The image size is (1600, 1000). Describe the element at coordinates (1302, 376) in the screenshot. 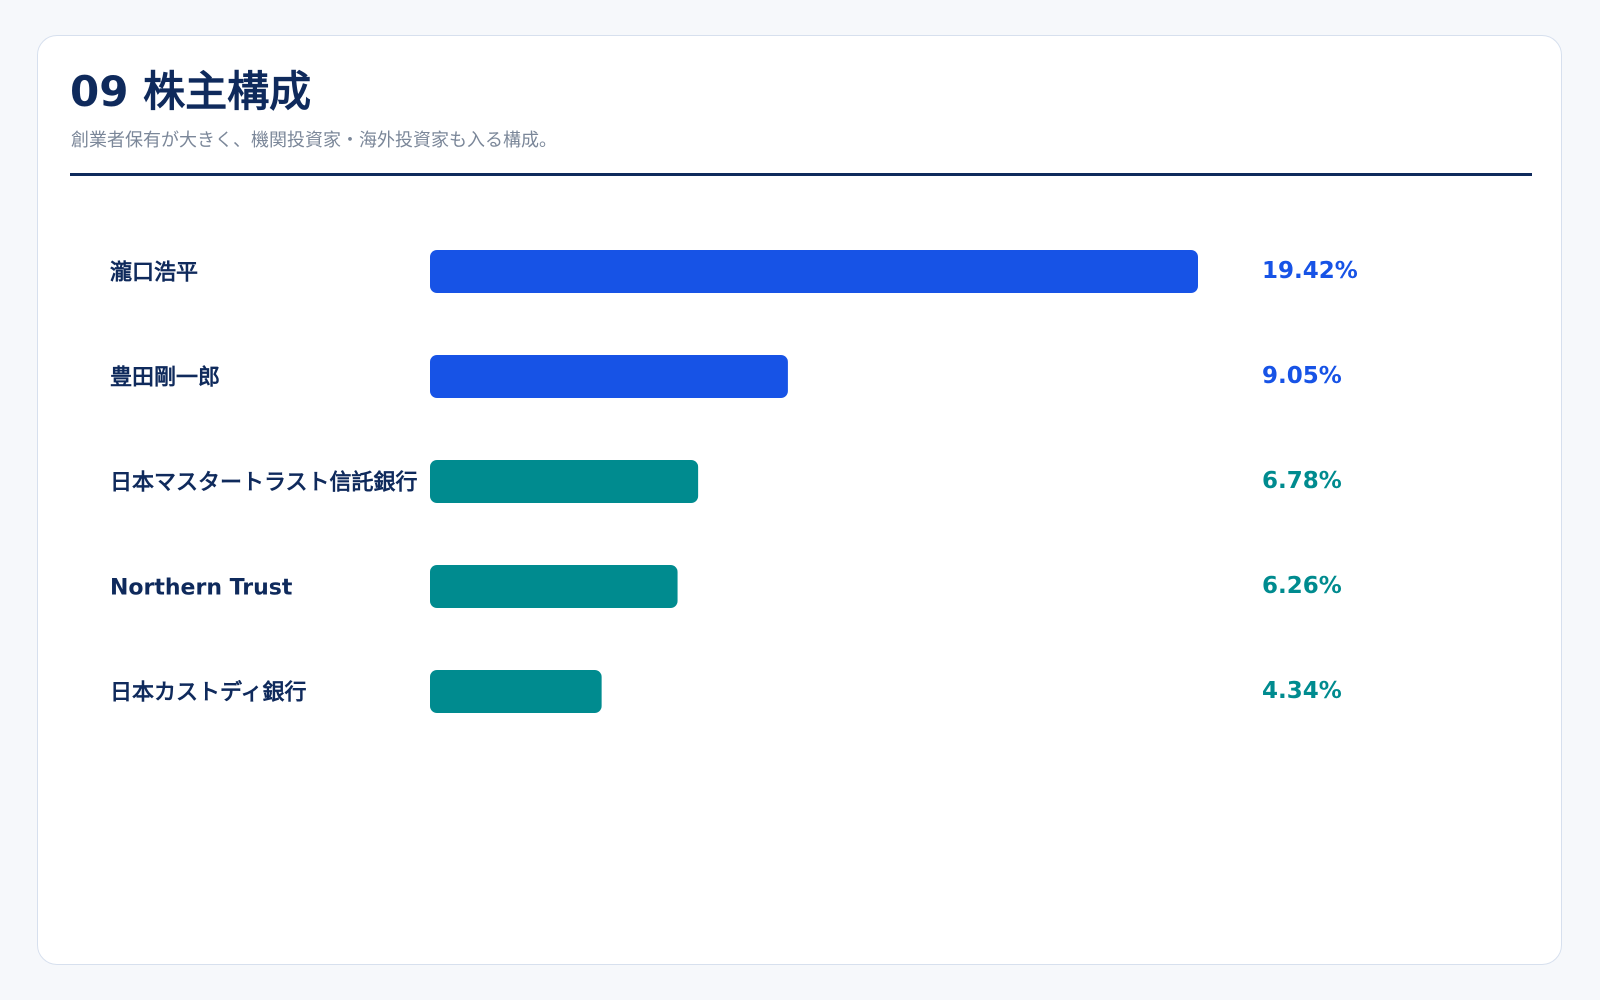

I see `value-label: 9.05%` at that location.